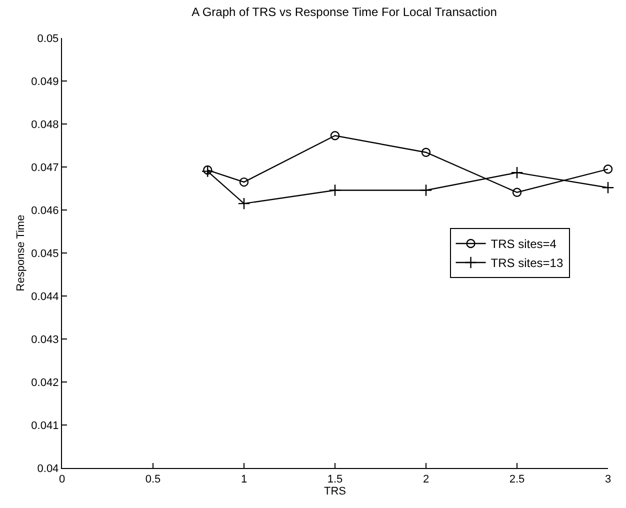  I want to click on y-tick-label: 0.042, so click(45, 382).